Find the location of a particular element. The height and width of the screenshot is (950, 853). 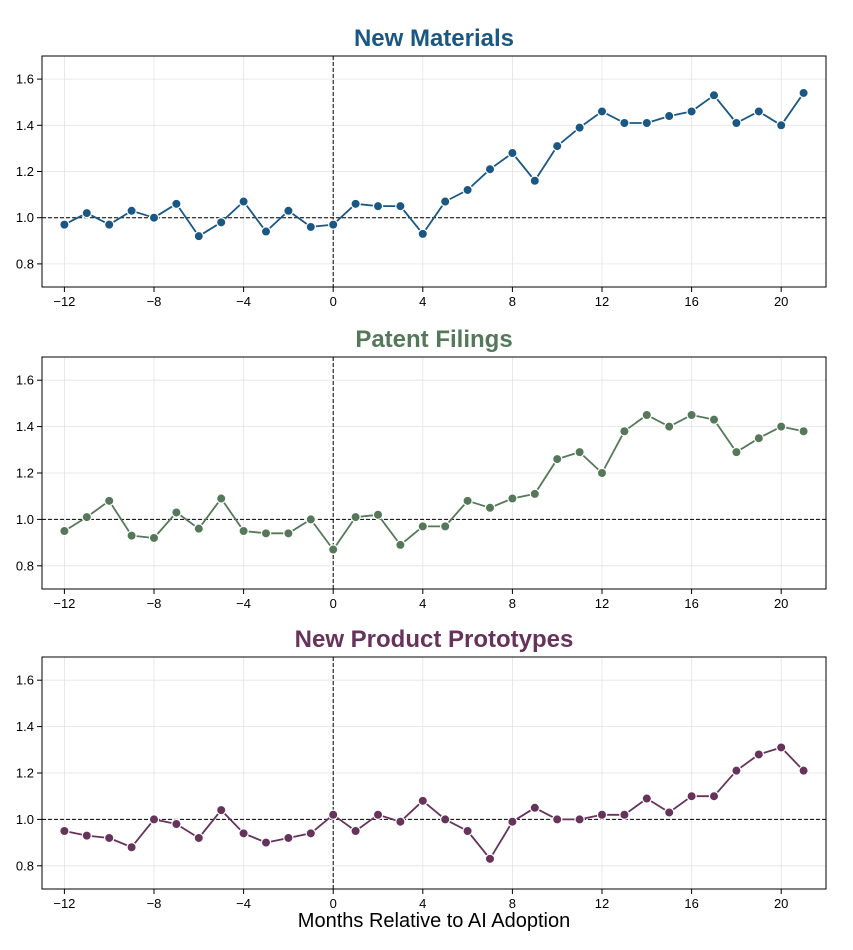

y-tick-label: 1.6 is located at coordinates (25, 380).